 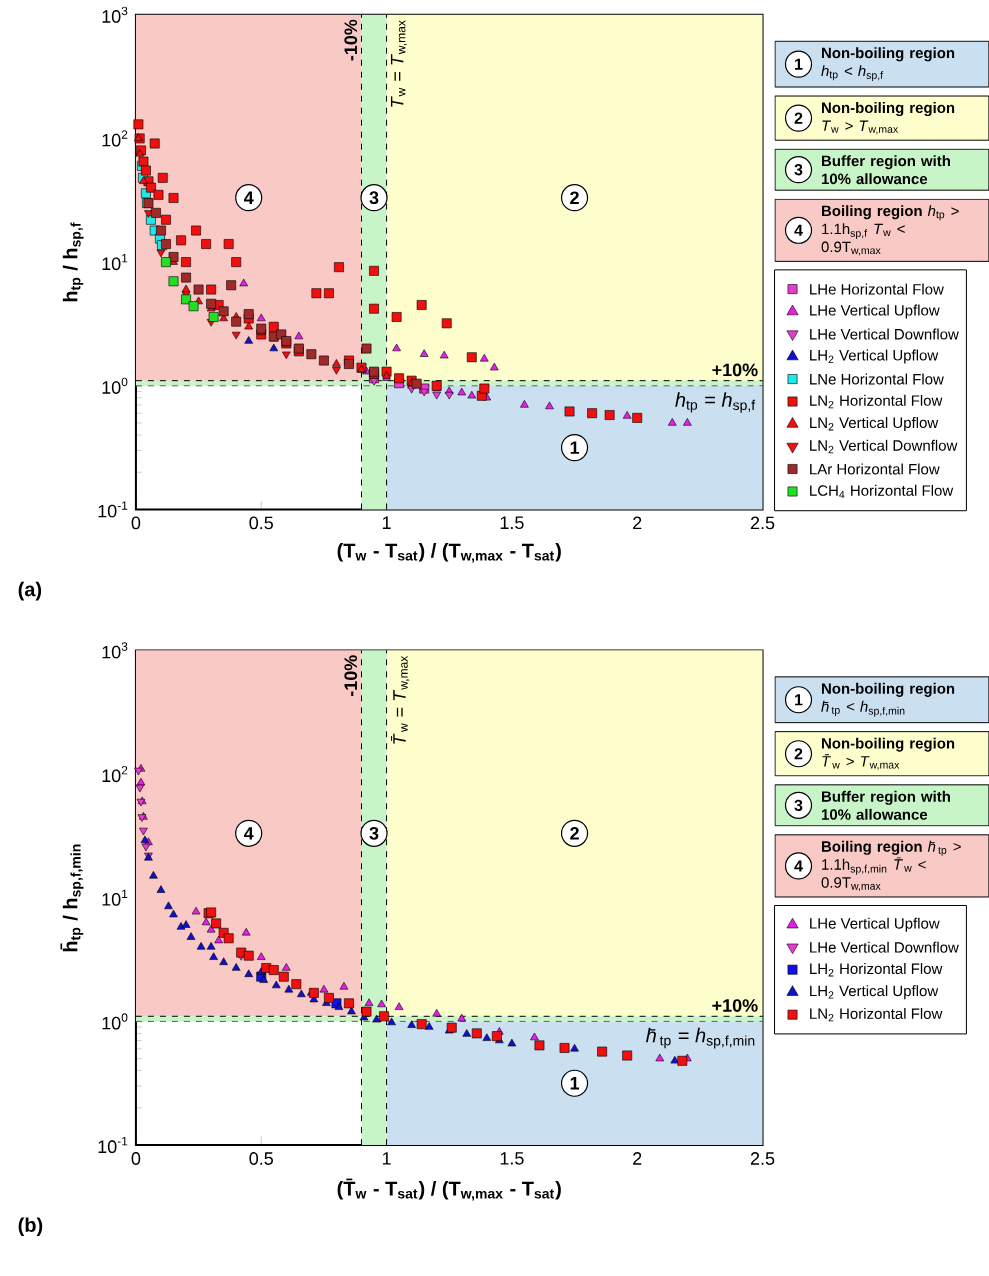 I want to click on text: (a), so click(x=29, y=591).